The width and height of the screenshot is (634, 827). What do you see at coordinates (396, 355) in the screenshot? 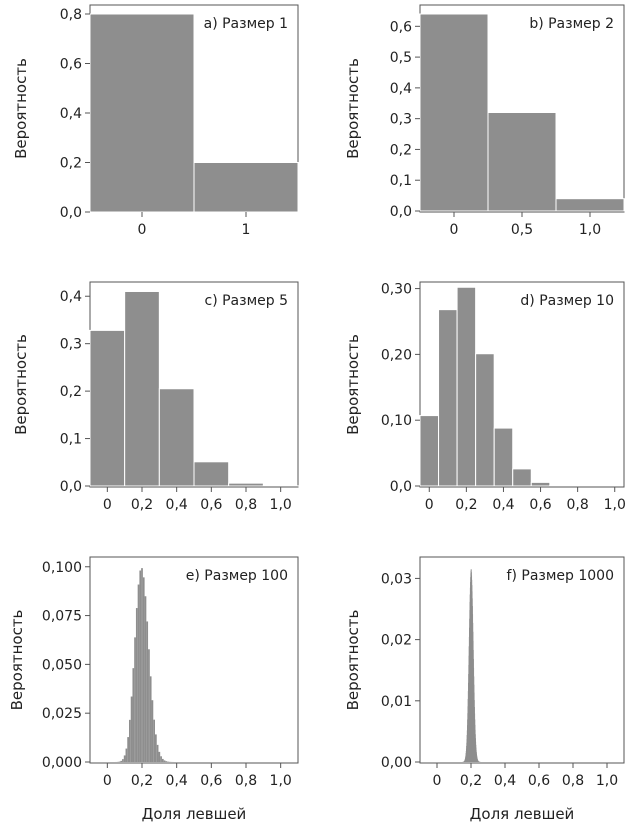
I see `panel-d-ytick-label: 0,20` at bounding box center [396, 355].